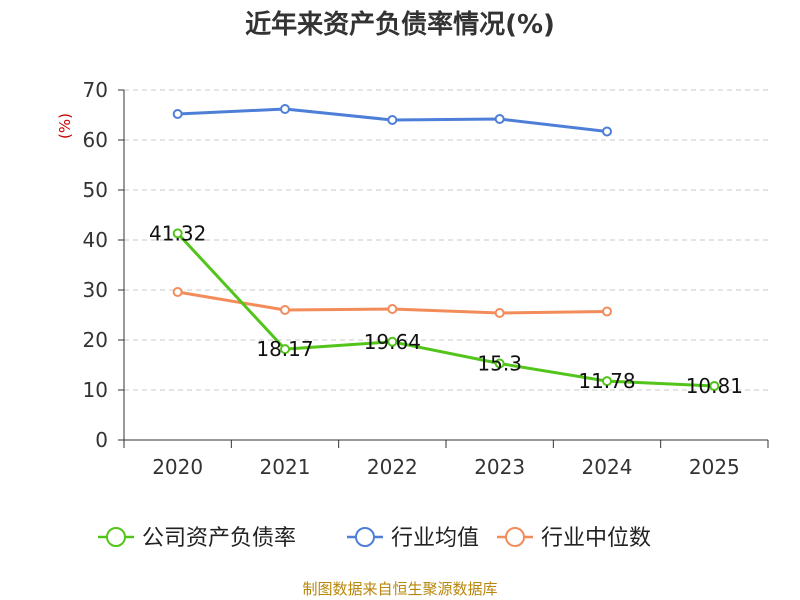 The height and width of the screenshot is (600, 800). I want to click on data-label: 15.3, so click(499, 364).